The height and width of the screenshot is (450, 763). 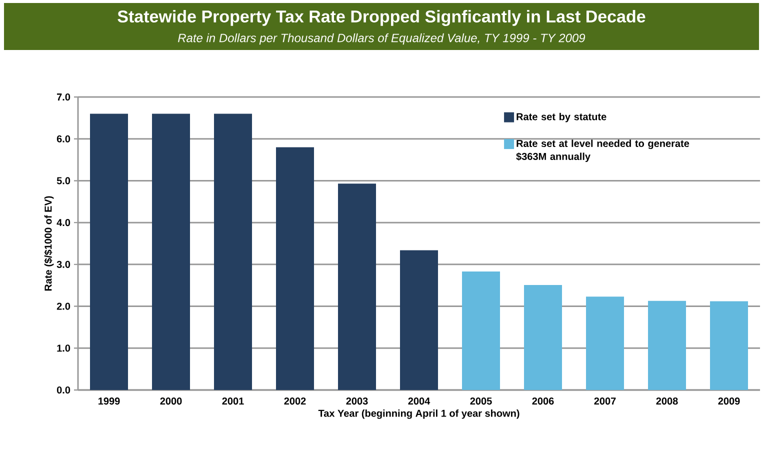 I want to click on x-tick-label: 2004, so click(x=419, y=401).